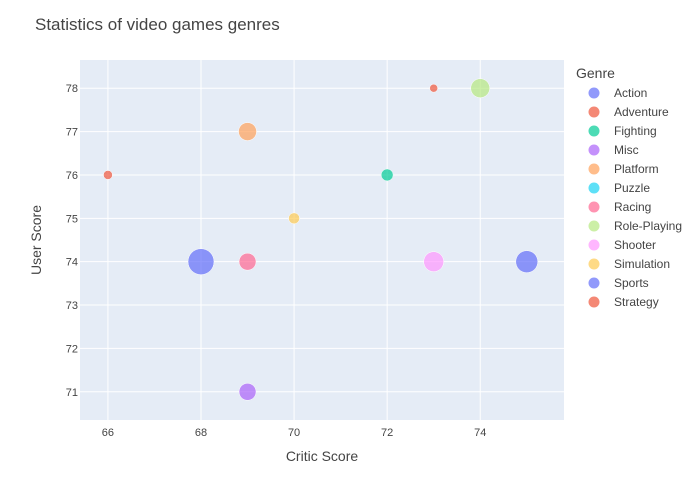 This screenshot has width=700, height=500. What do you see at coordinates (247, 131) in the screenshot?
I see `point-platform` at bounding box center [247, 131].